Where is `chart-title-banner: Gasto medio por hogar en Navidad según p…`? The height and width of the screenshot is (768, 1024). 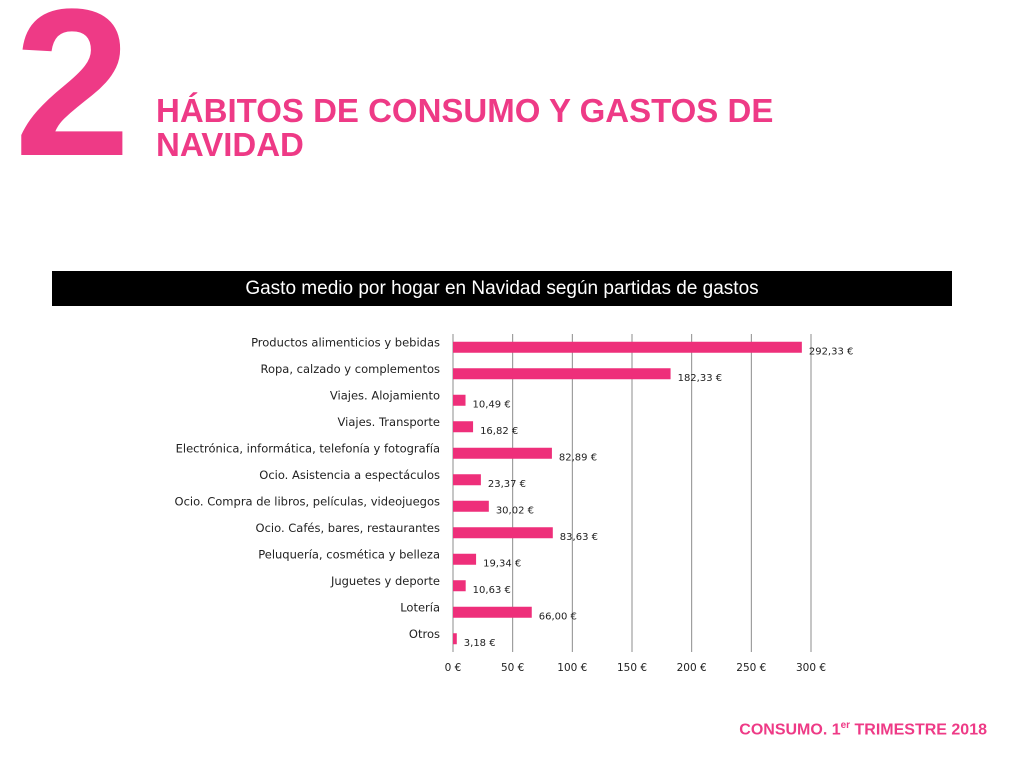 chart-title-banner: Gasto medio por hogar en Navidad según p… is located at coordinates (502, 288).